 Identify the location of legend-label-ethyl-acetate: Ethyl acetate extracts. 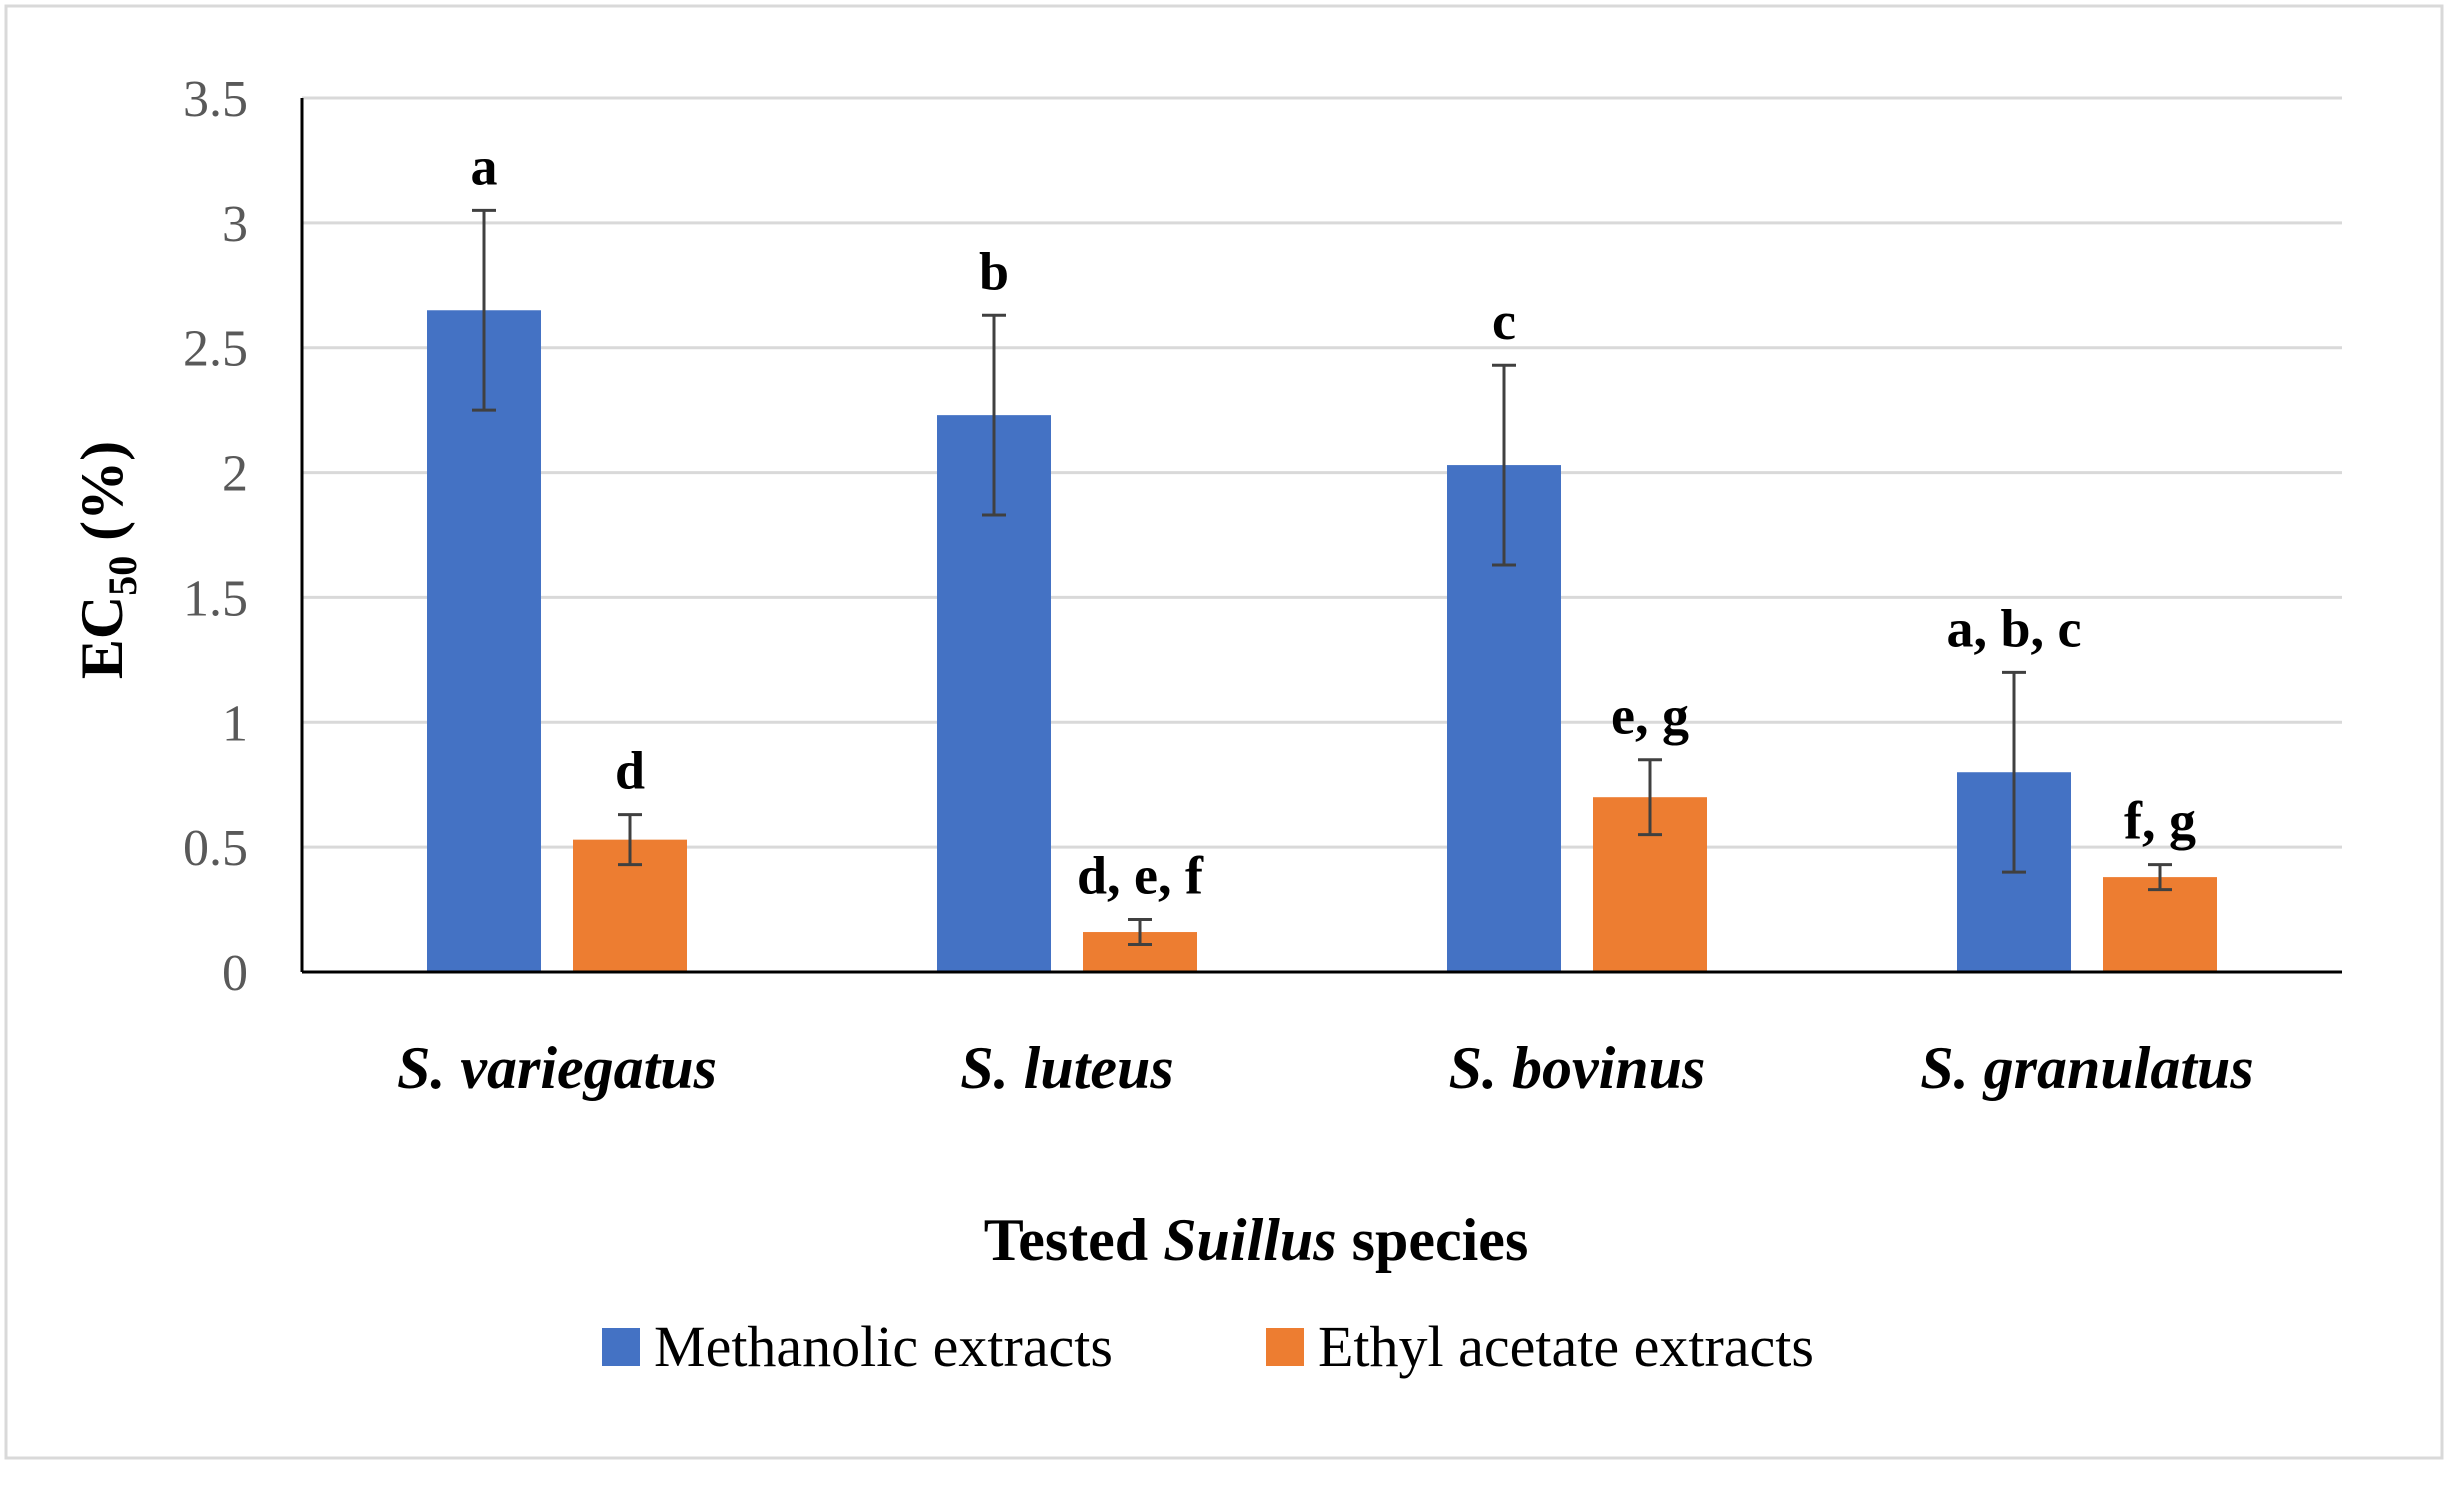
(1566, 1346).